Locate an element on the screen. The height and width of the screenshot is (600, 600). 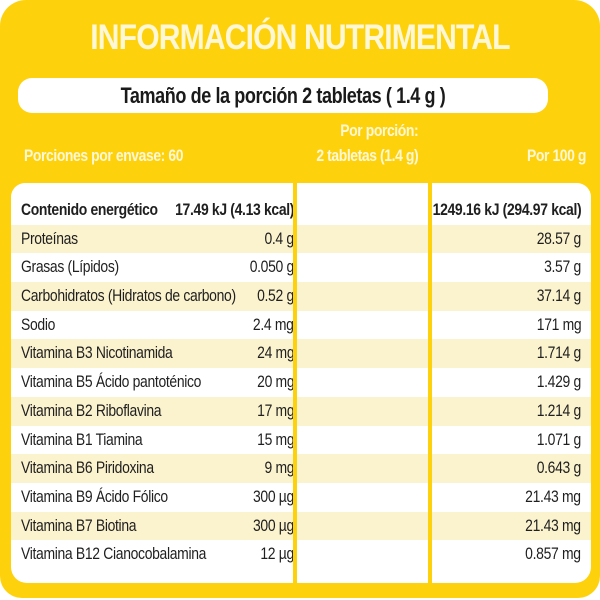
table-row: Vitamina B9 Ácido Fólico 300 µg 21.43 mg is located at coordinates (301, 497).